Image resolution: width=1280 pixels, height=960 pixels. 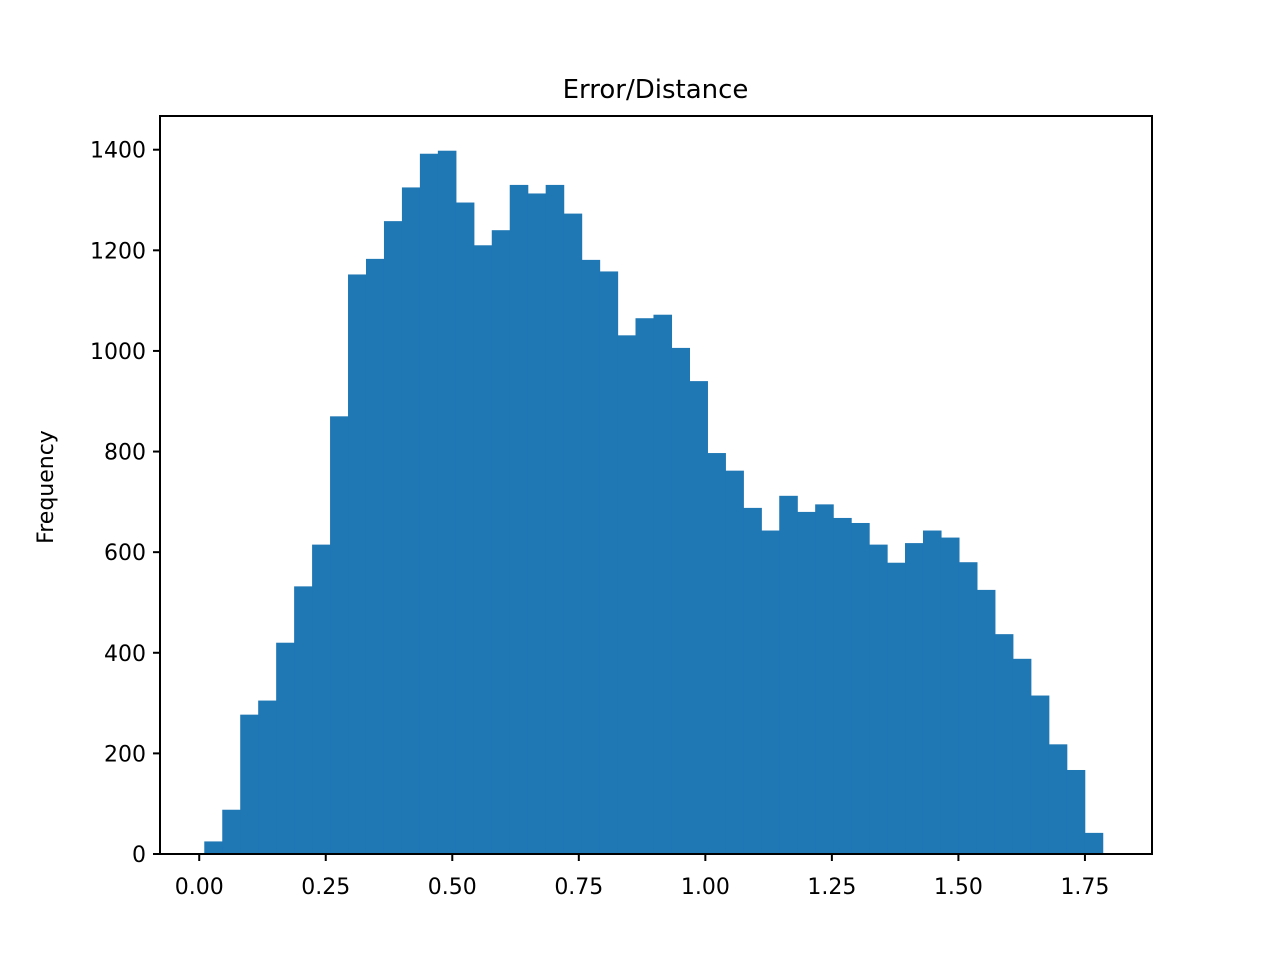 I want to click on y-tick-label: 400, so click(x=125, y=654).